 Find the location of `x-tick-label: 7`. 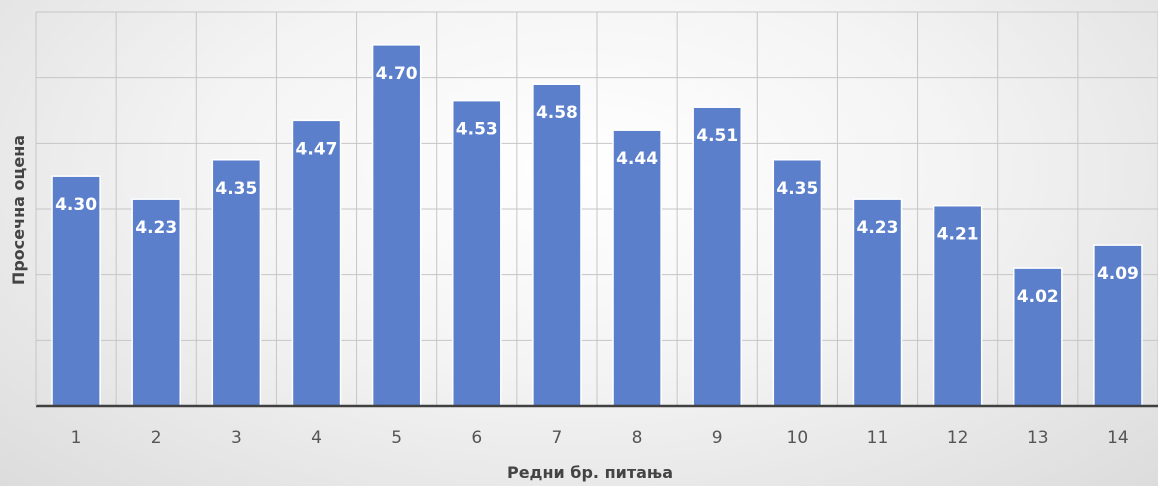

x-tick-label: 7 is located at coordinates (557, 438).